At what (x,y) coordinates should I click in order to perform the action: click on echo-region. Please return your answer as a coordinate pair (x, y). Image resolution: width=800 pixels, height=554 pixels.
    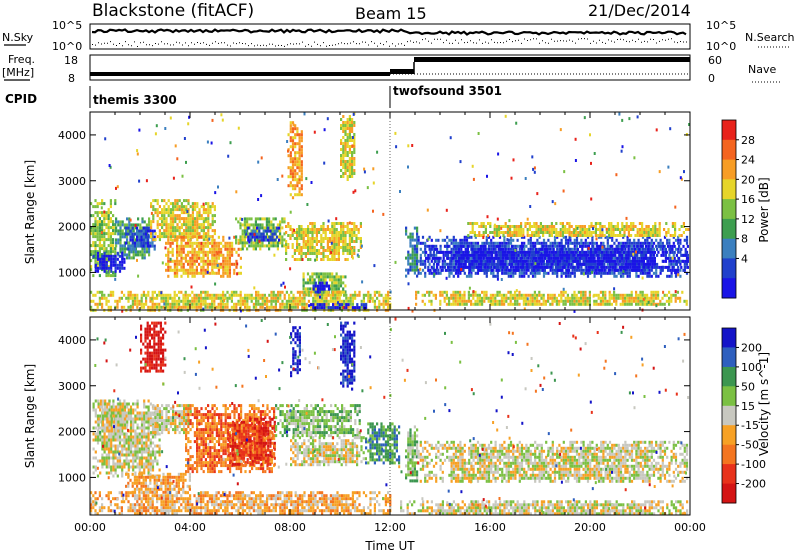
    Looking at the image, I should click on (412, 252).